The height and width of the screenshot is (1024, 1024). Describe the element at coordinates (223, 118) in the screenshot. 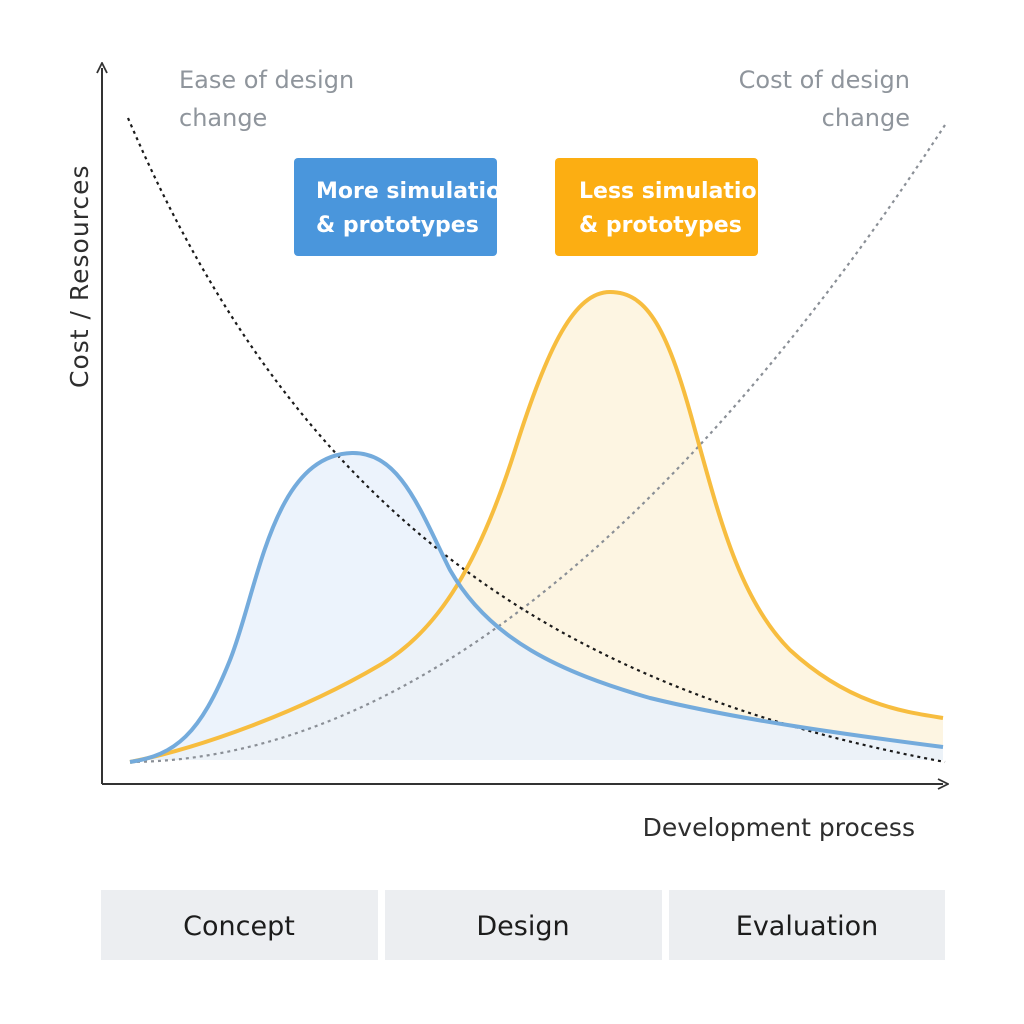

I see `ease-label-line2: change` at that location.